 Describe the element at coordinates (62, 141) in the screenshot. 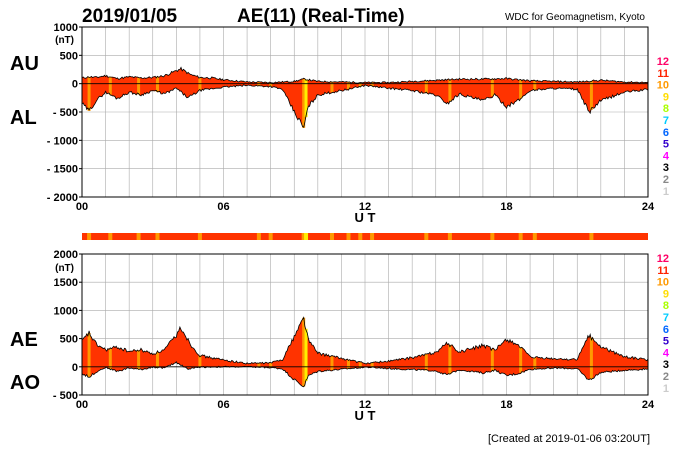

I see `y-tick-label: - 1000` at that location.